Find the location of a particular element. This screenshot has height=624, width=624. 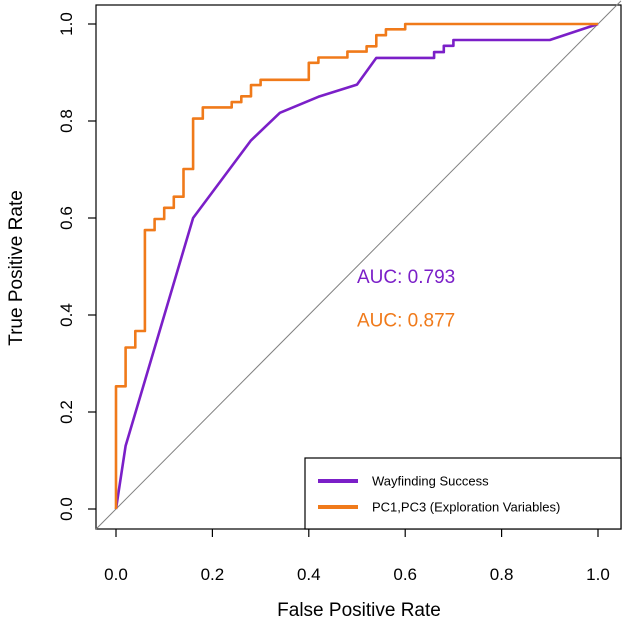

x-tick-label: 1.0 is located at coordinates (598, 574).